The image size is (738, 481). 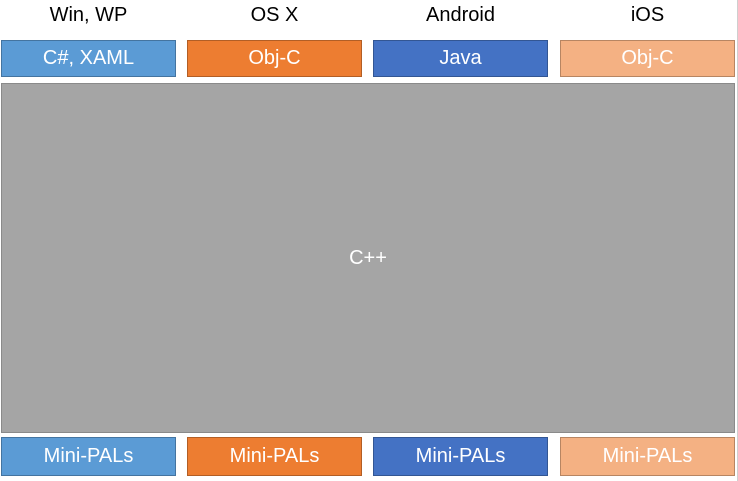 What do you see at coordinates (274, 456) in the screenshot?
I see `mini-pal-box-os-x: Mini-PALs` at bounding box center [274, 456].